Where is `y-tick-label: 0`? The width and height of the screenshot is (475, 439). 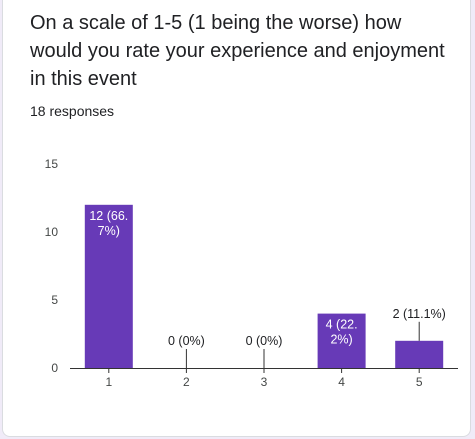 y-tick-label: 0 is located at coordinates (54, 368).